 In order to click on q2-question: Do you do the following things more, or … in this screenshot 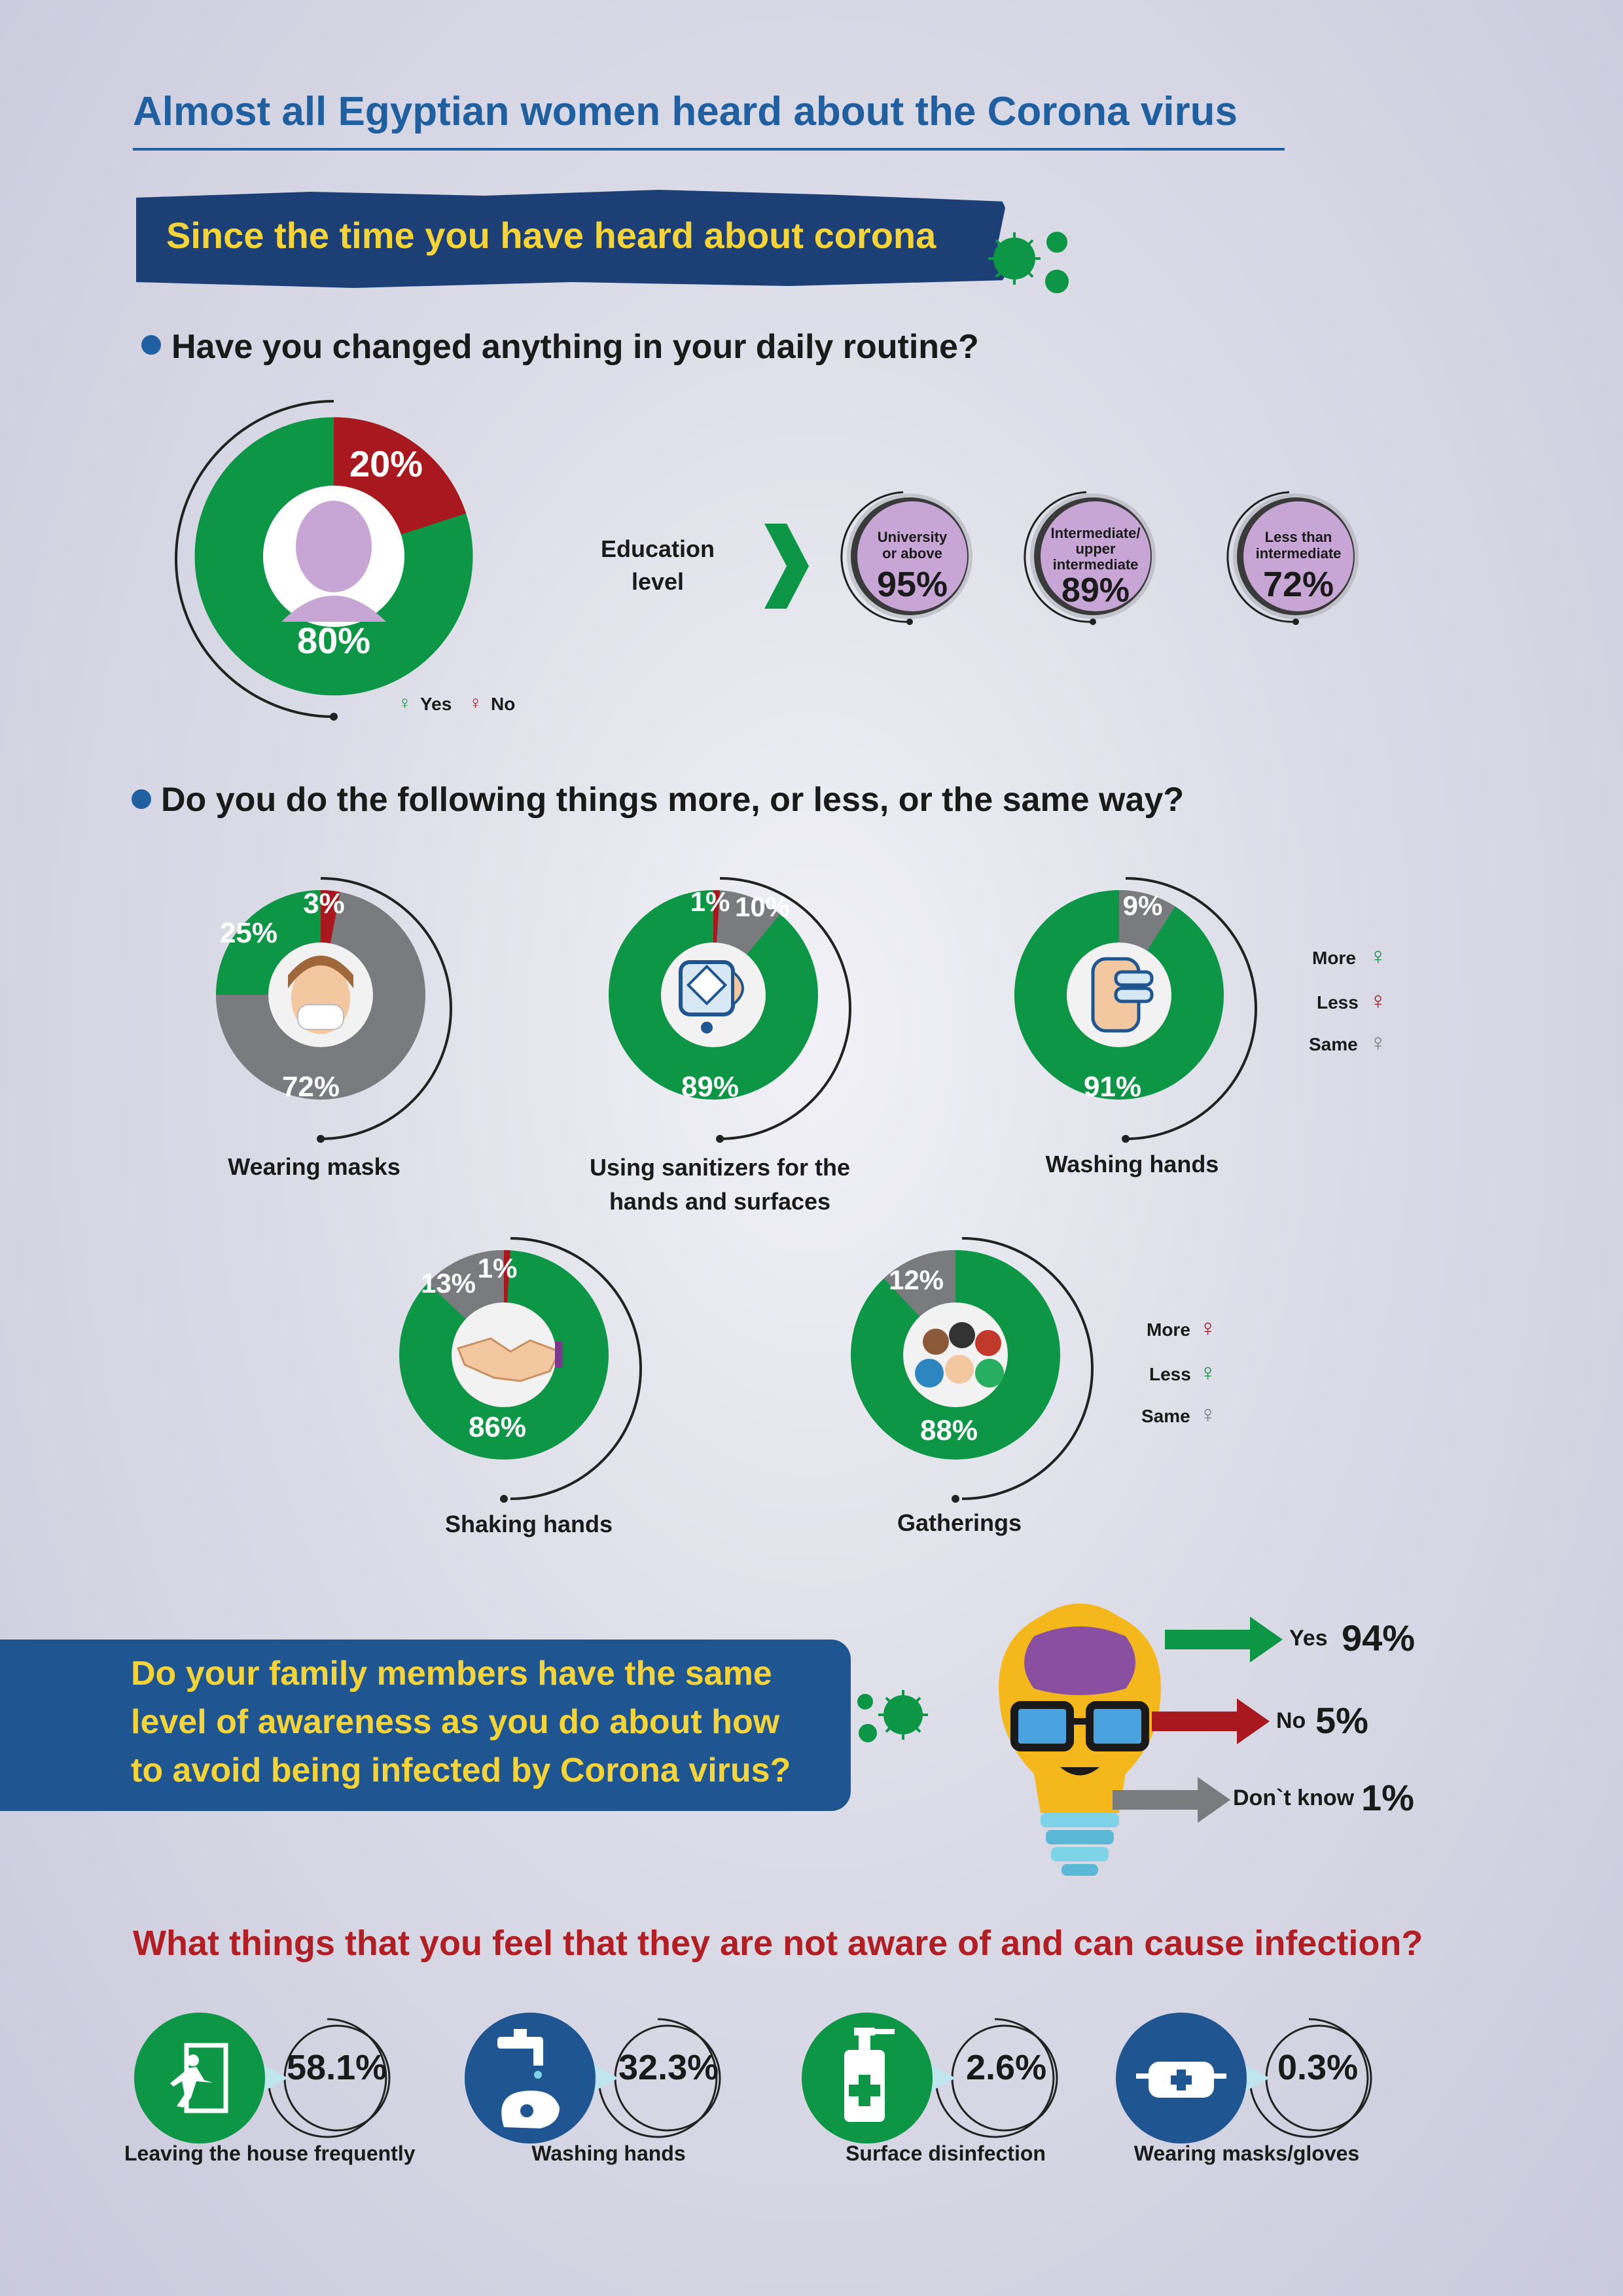, I will do `click(673, 800)`.